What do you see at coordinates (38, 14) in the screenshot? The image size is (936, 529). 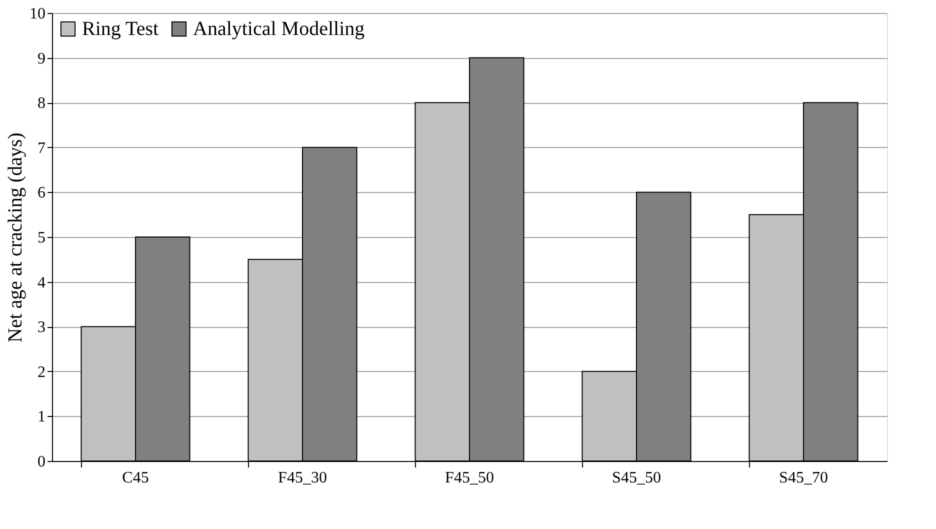 I see `y-tick-label: 10` at bounding box center [38, 14].